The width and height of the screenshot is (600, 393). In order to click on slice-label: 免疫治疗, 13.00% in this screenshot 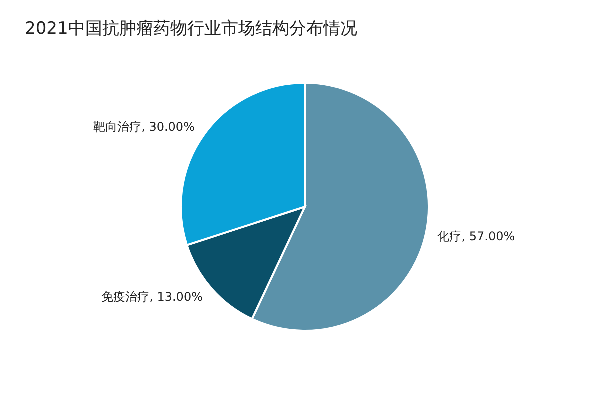, I will do `click(152, 297)`.